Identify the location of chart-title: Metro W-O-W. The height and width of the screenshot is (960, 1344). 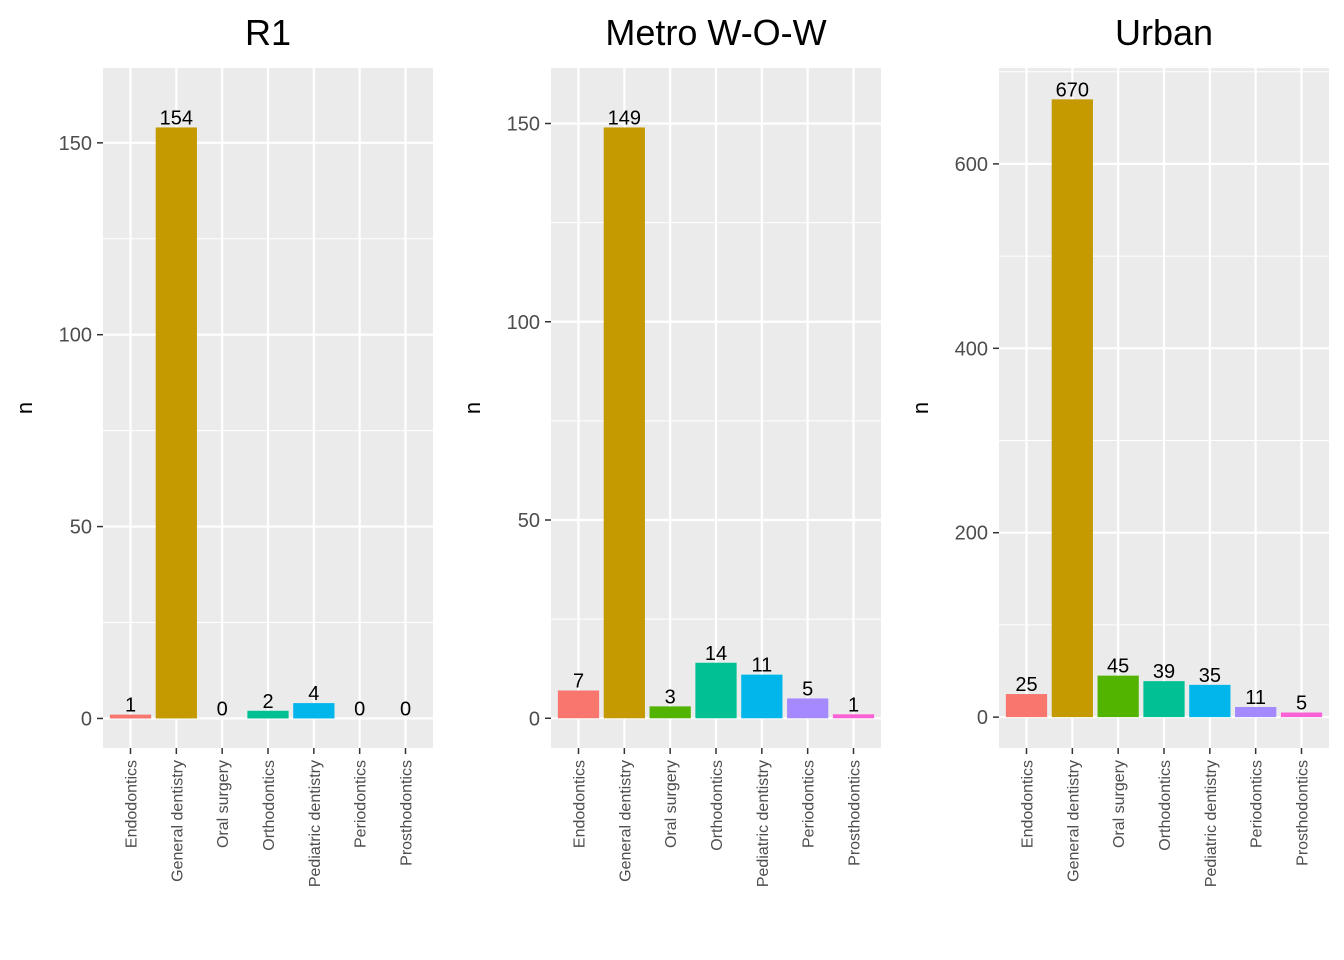
(715, 32).